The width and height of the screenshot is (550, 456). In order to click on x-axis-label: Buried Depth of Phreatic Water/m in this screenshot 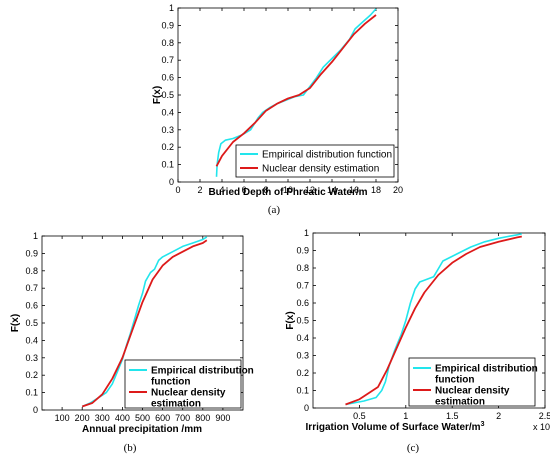, I will do `click(287, 192)`.